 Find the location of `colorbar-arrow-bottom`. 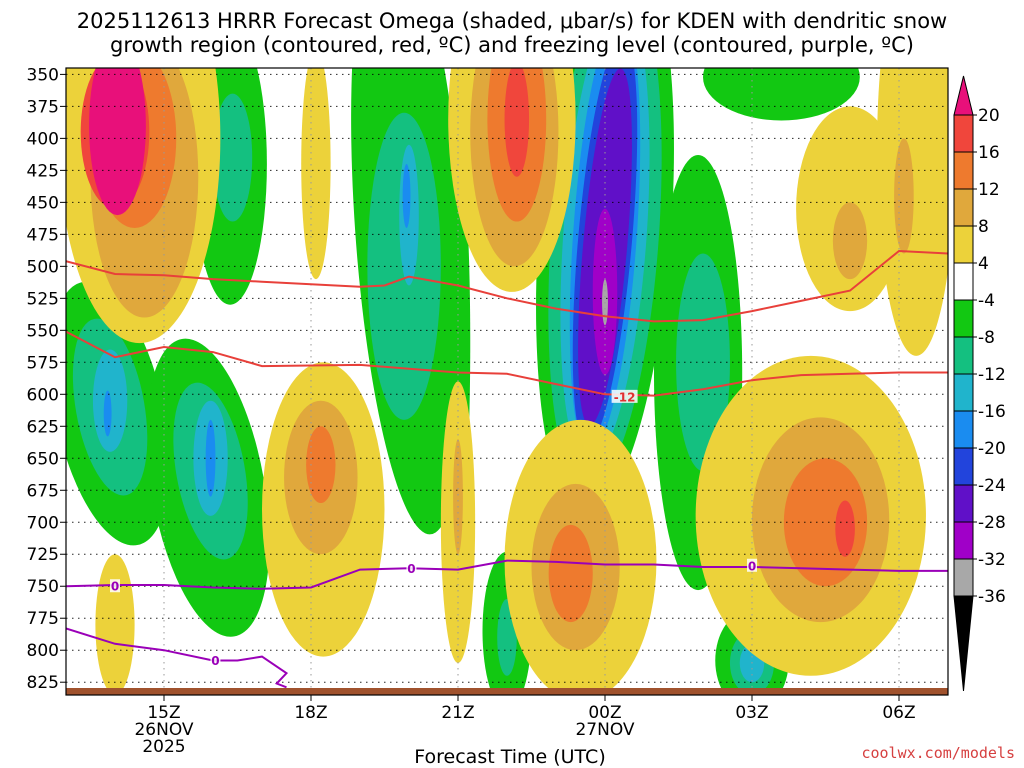

colorbar-arrow-bottom is located at coordinates (963, 643).